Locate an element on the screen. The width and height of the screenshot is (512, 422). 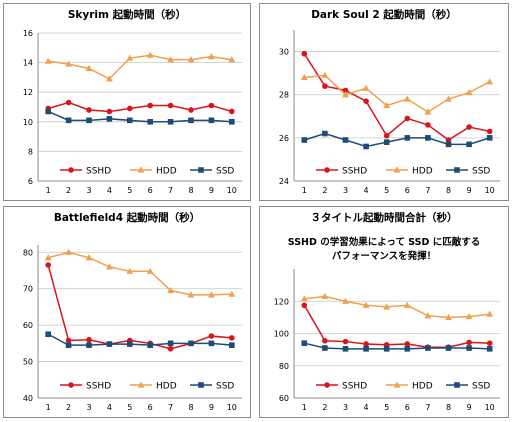
y-tick-label: 50 is located at coordinates (28, 362).